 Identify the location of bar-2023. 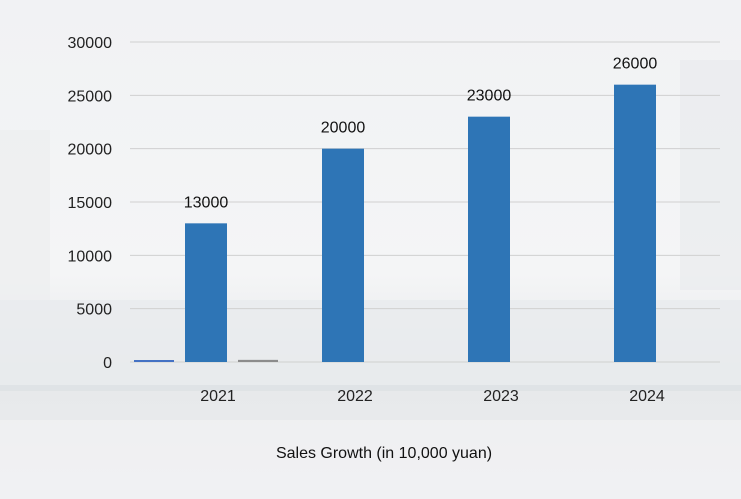
(489, 239).